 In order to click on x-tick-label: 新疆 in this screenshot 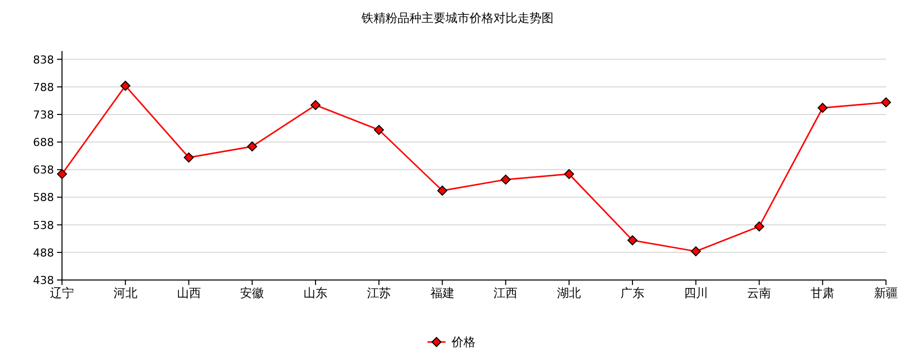, I will do `click(886, 293)`.